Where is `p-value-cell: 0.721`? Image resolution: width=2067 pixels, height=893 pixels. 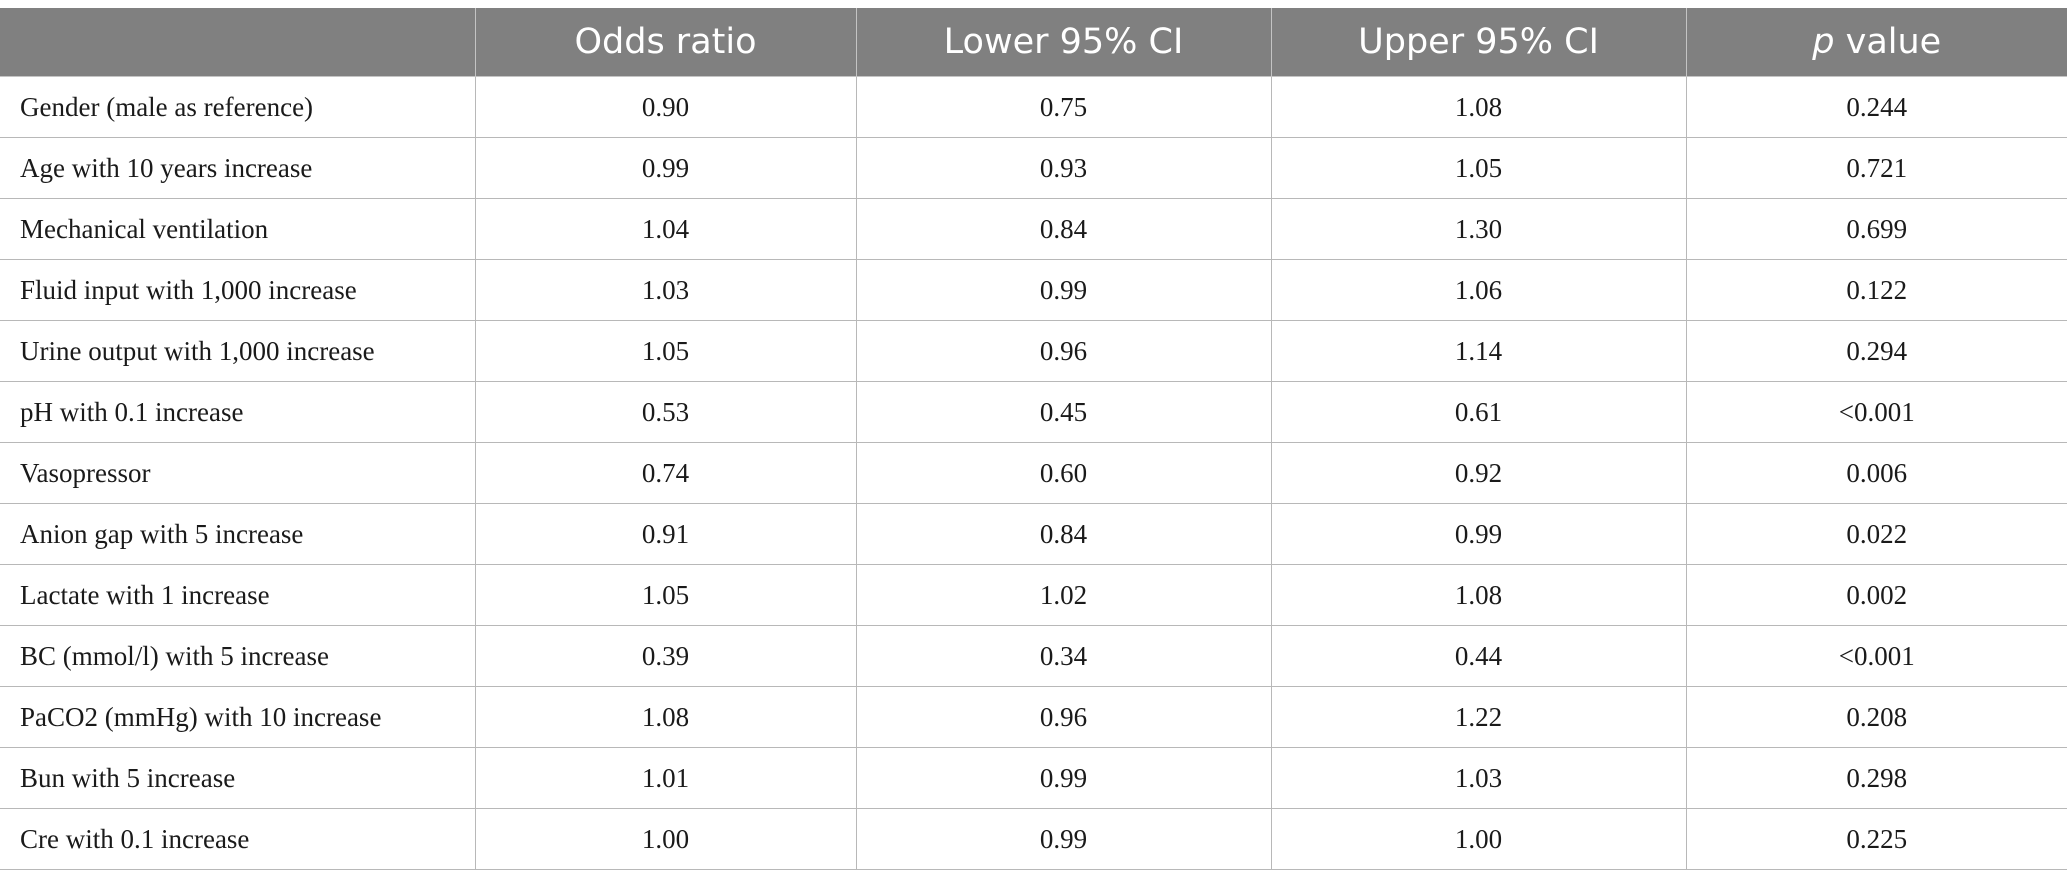 p-value-cell: 0.721 is located at coordinates (1876, 168).